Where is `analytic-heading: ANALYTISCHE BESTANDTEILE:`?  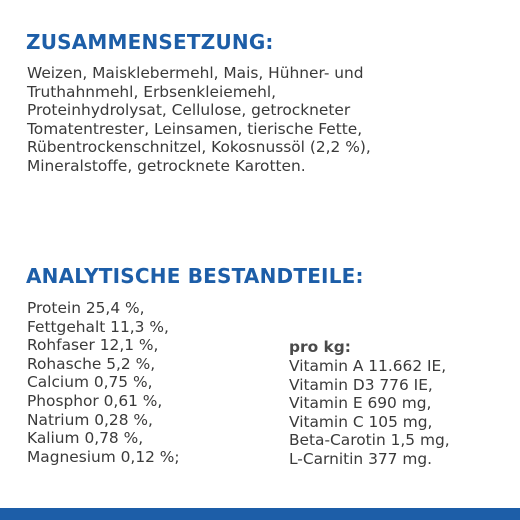 analytic-heading: ANALYTISCHE BESTANDTEILE: is located at coordinates (195, 276).